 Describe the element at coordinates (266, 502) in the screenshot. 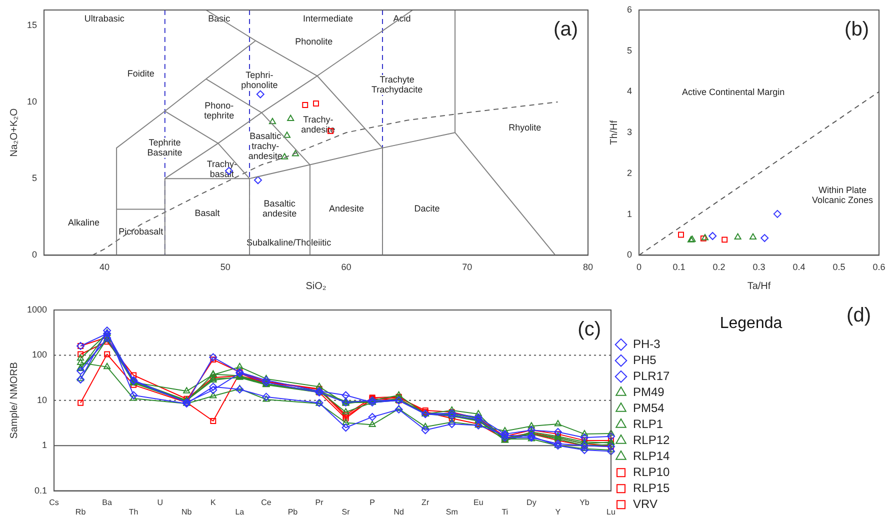

I see `x-tick-label: Ce` at that location.